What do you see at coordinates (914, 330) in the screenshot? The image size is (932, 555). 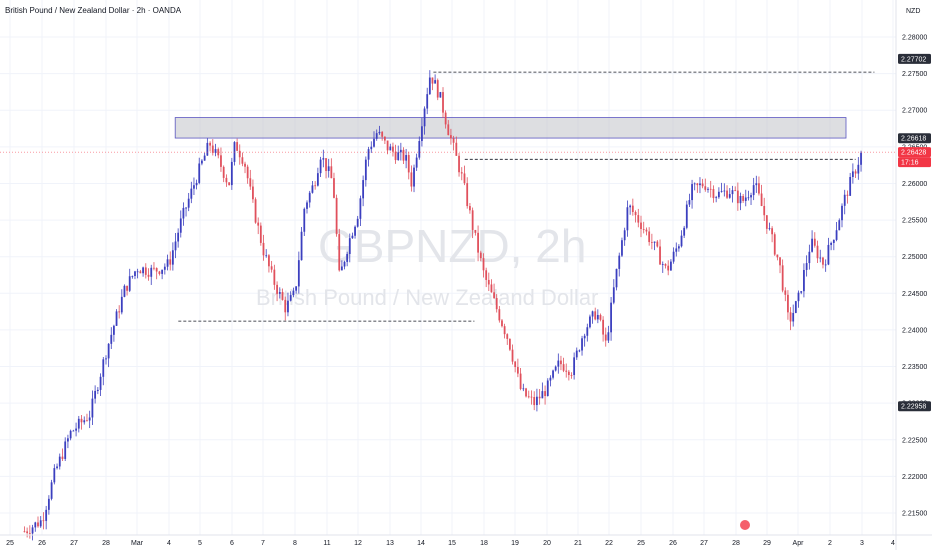 I see `price-tick-label: 2.24000` at bounding box center [914, 330].